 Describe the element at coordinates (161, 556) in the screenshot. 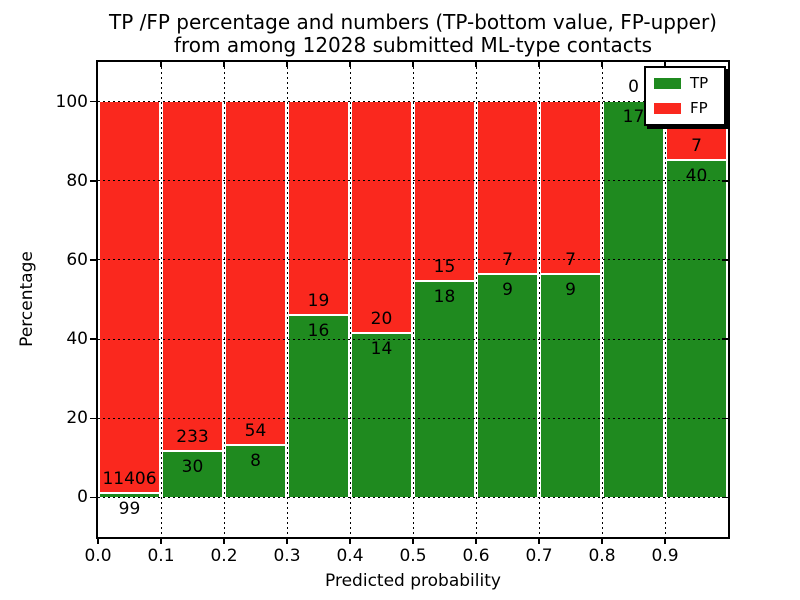

I see `x-tick-label: 0.1` at that location.